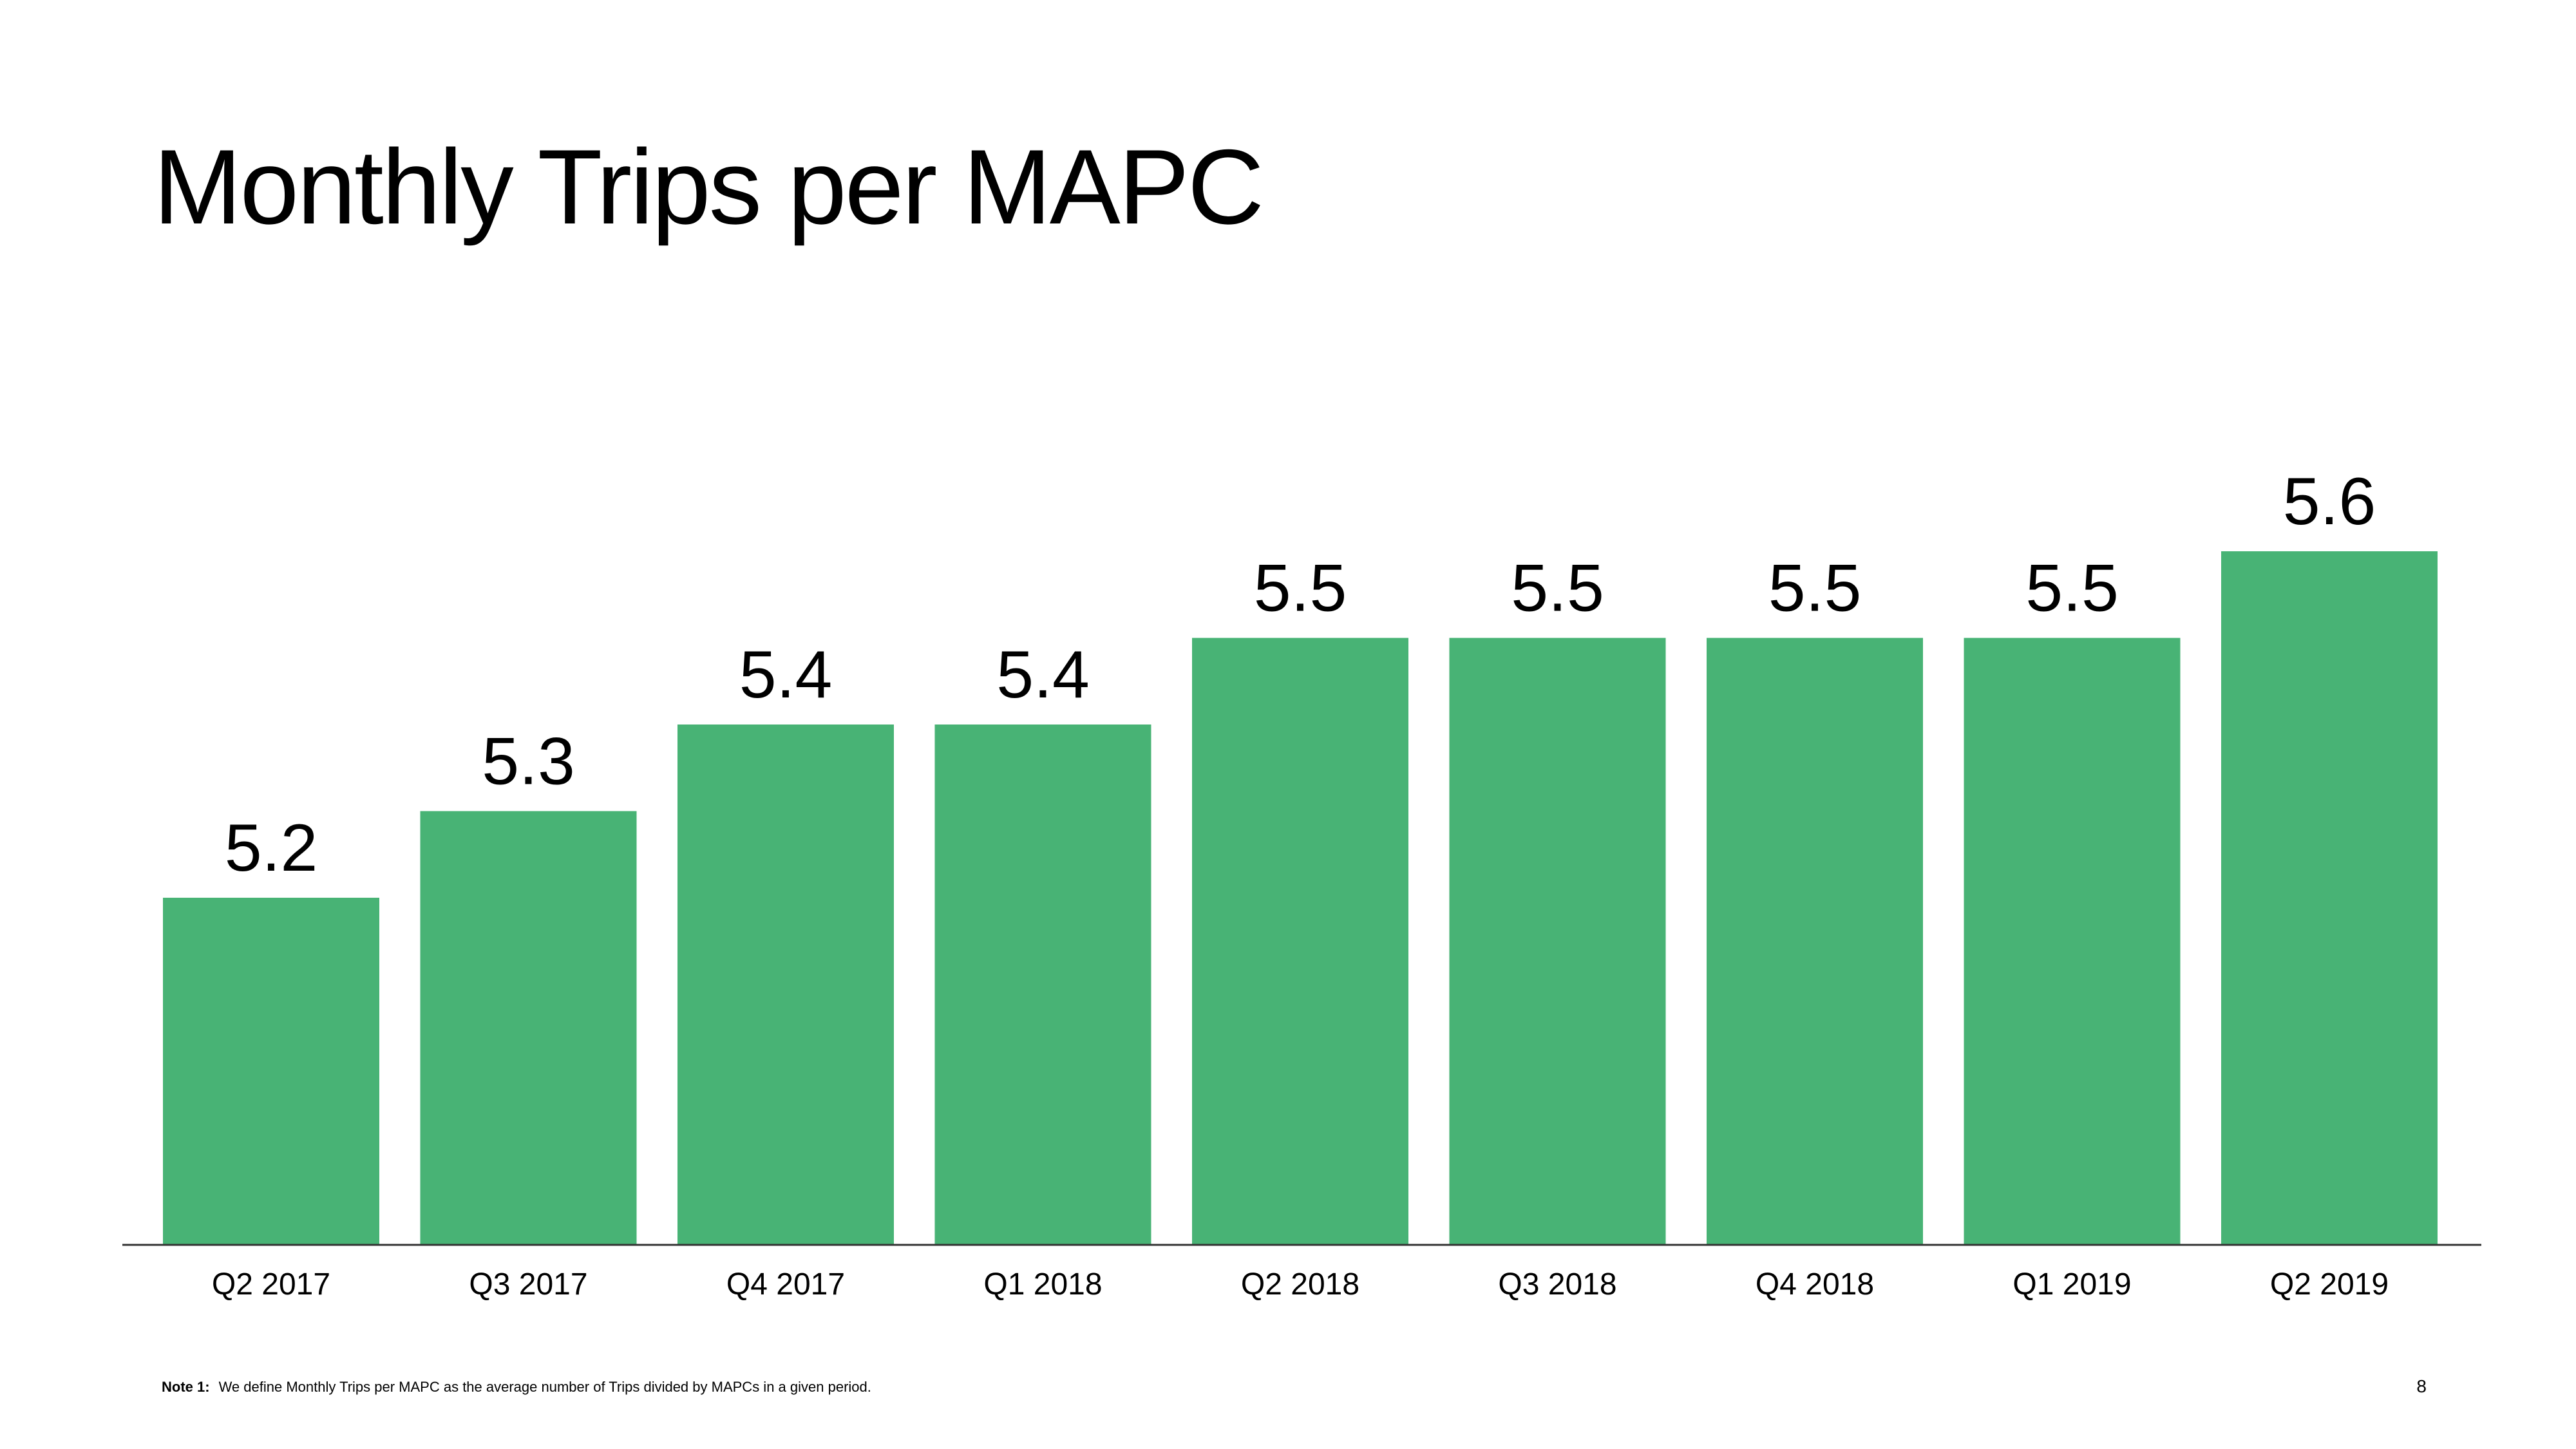  What do you see at coordinates (2330, 501) in the screenshot?
I see `data-label: 5.6` at bounding box center [2330, 501].